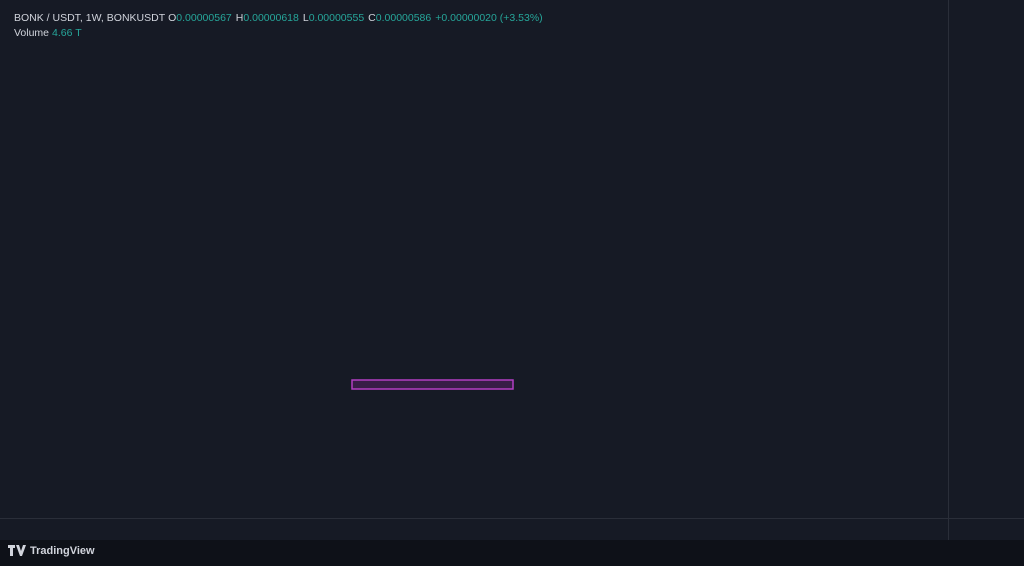  Describe the element at coordinates (67, 33) in the screenshot. I see `volume-value: 4.66 T` at that location.